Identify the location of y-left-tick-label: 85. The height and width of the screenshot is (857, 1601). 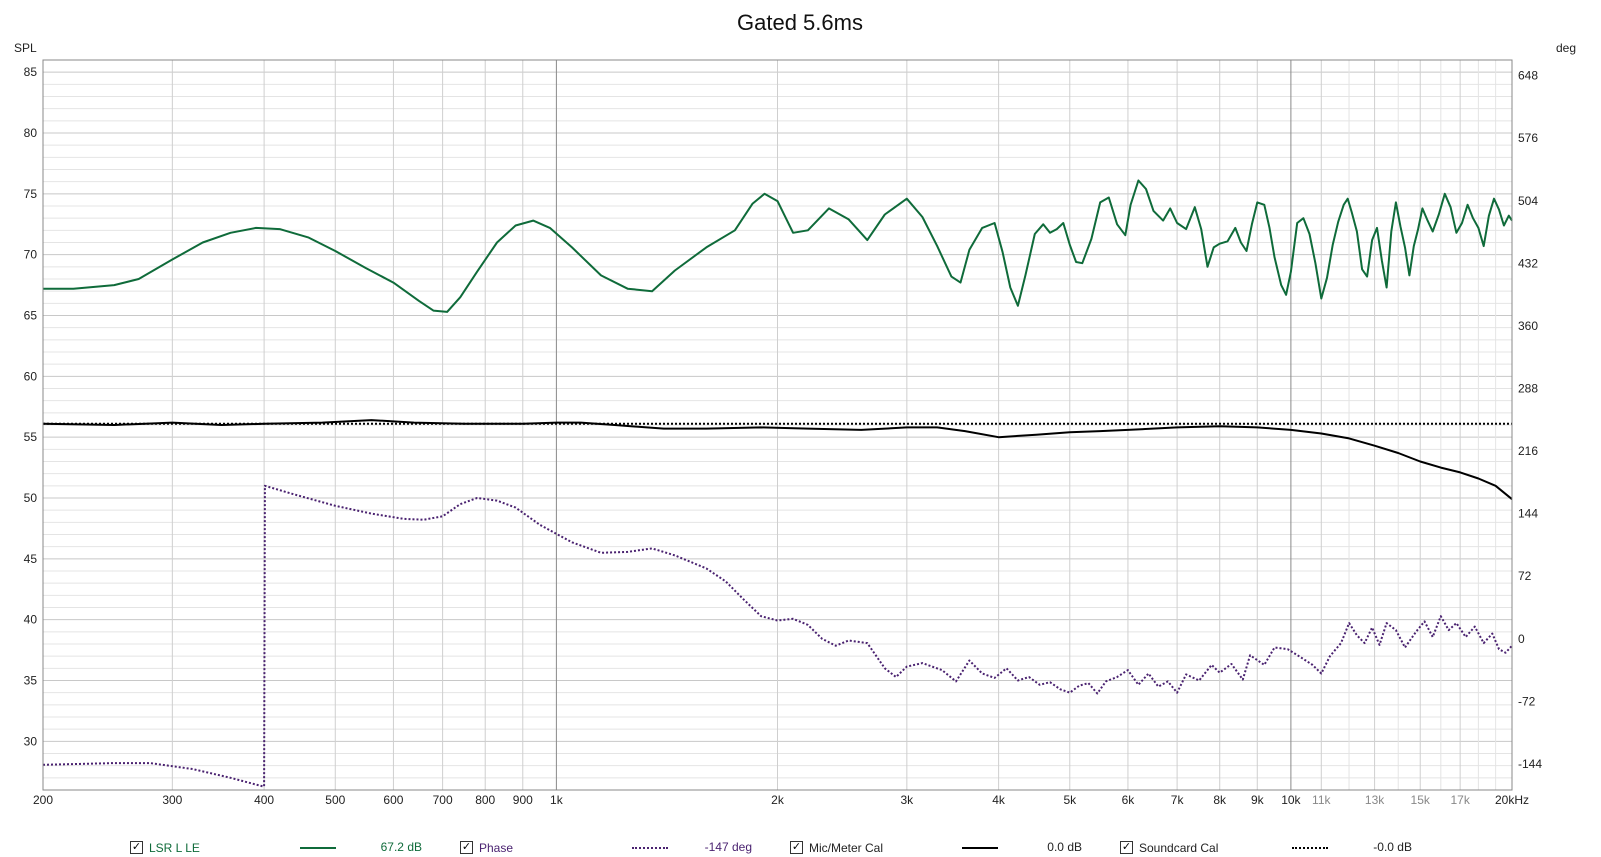
(31, 72).